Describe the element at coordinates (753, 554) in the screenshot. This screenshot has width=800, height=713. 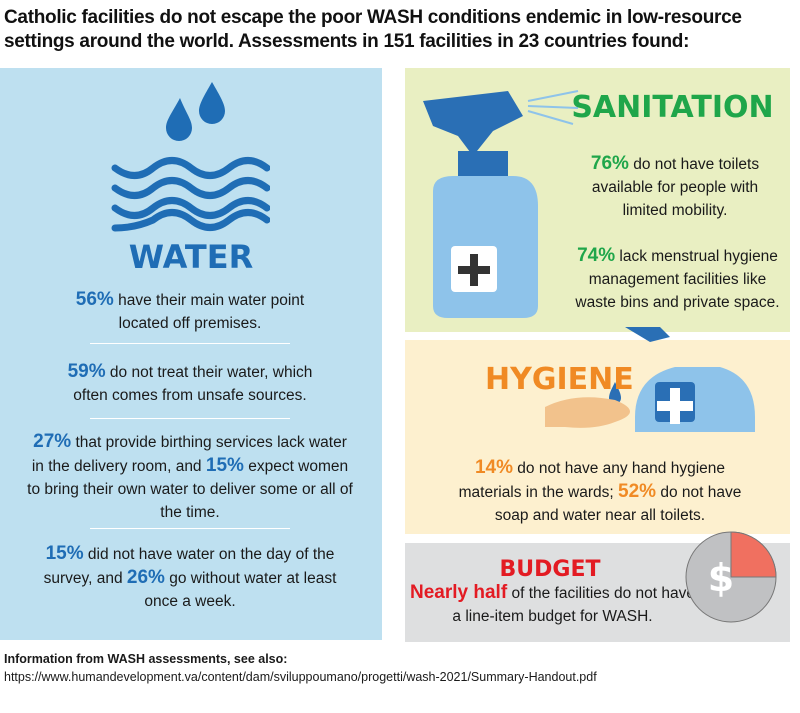
I see `pie-slice-highlighted` at that location.